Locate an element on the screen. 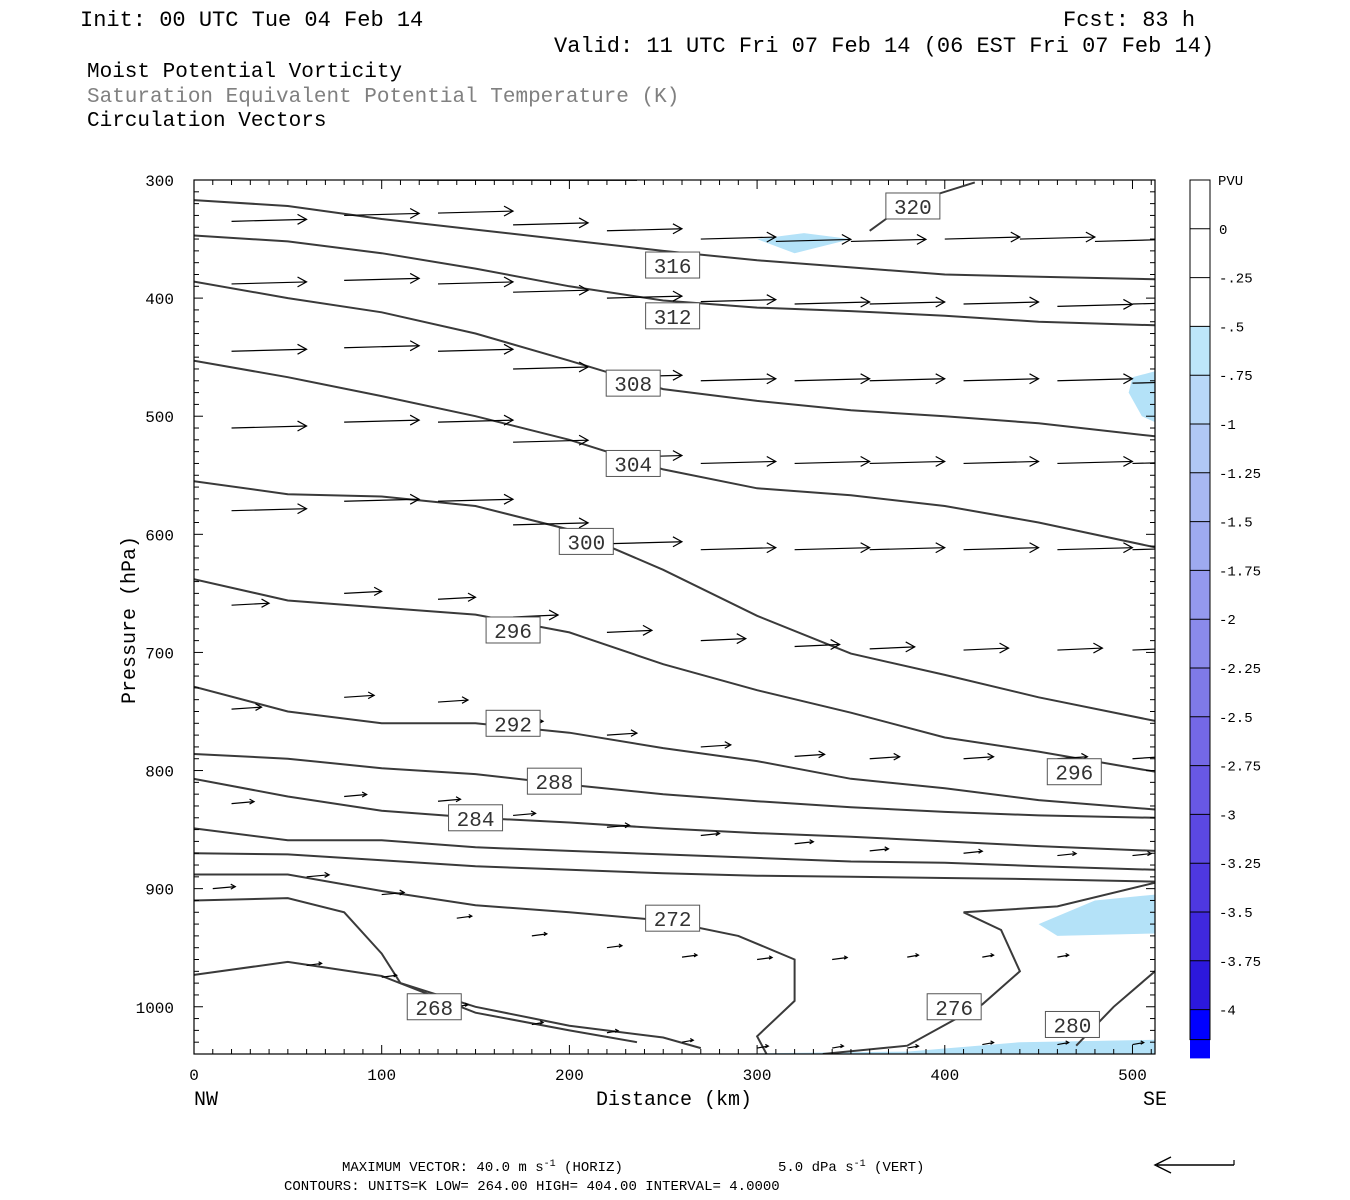 The width and height of the screenshot is (1350, 1200). title-pv: Moist Potential Vorticity is located at coordinates (244, 72).